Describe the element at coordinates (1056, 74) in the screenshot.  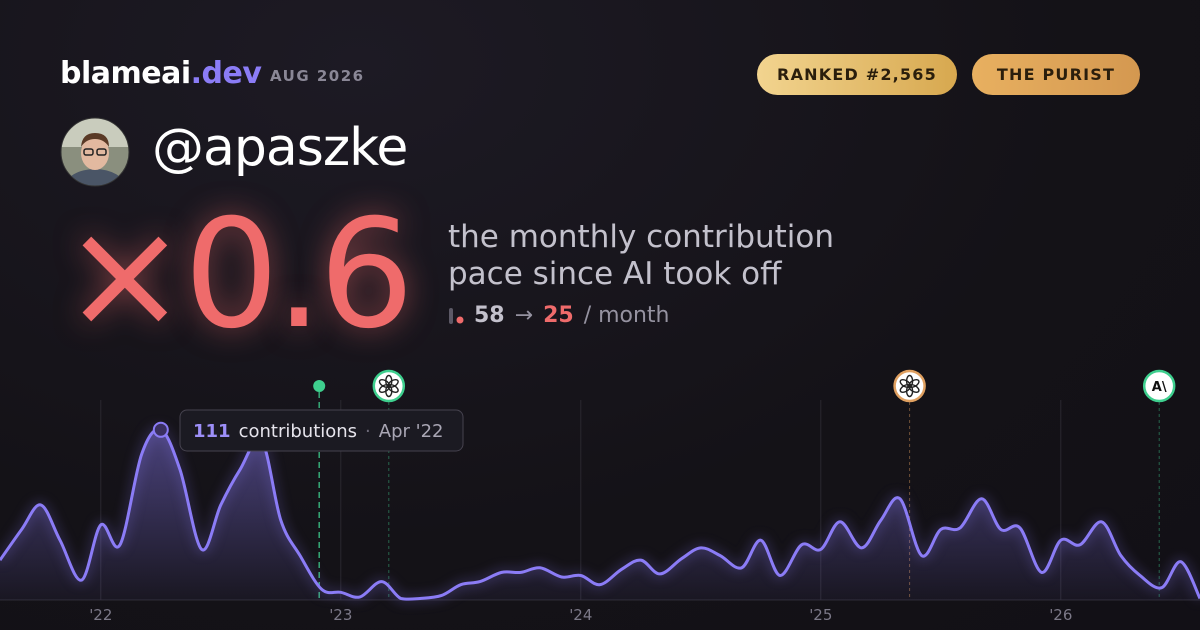
I see `title-badge: THE PURIST` at that location.